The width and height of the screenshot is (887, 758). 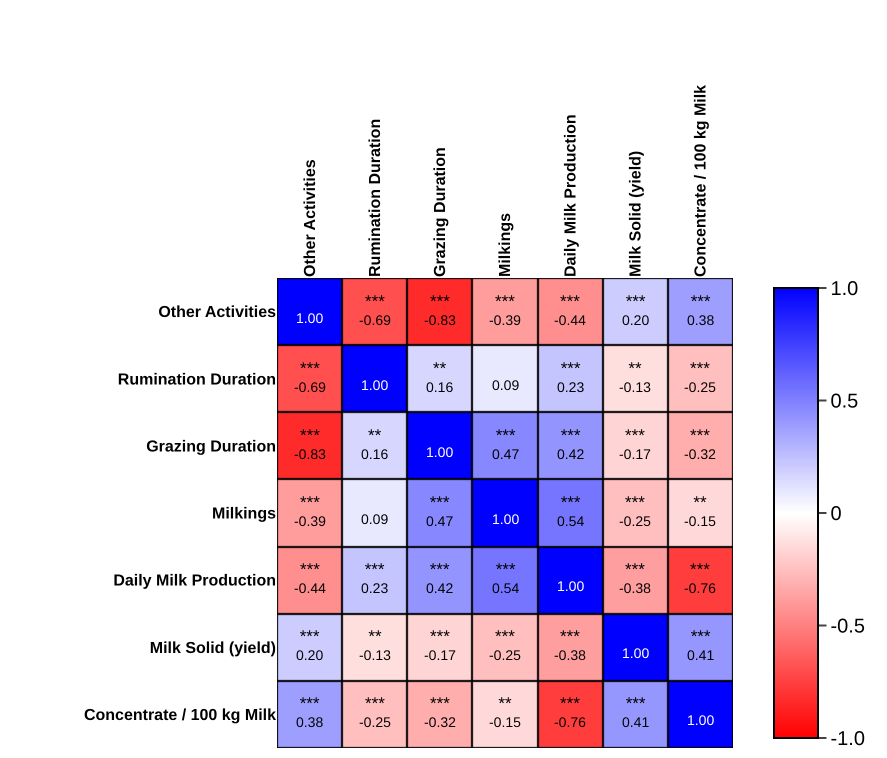 What do you see at coordinates (197, 379) in the screenshot?
I see `y-tick-label: Rumination Duration` at bounding box center [197, 379].